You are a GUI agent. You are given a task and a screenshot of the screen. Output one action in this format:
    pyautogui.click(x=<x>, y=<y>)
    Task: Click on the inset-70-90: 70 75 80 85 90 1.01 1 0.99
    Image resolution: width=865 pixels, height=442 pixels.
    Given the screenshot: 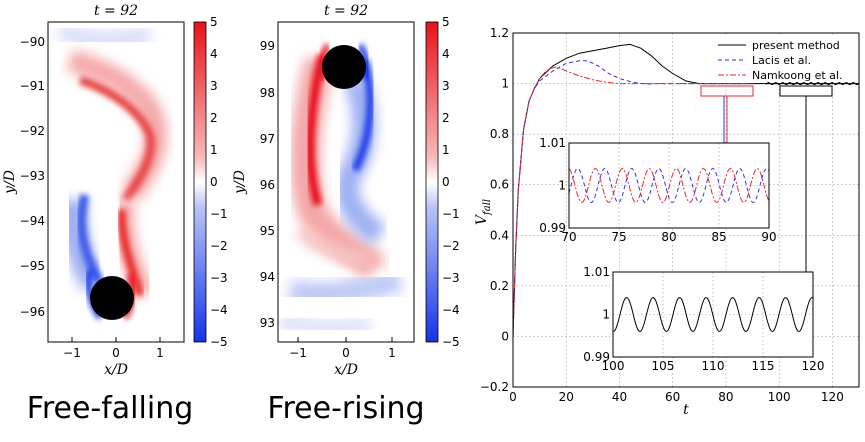 What is the action you would take?
    pyautogui.click(x=657, y=190)
    